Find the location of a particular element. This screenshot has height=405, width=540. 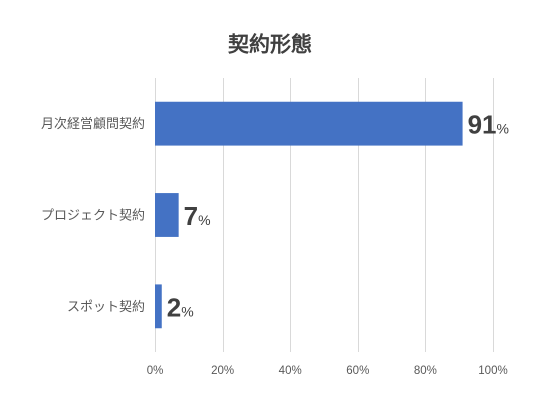

x-tick-label: 20% is located at coordinates (222, 371).